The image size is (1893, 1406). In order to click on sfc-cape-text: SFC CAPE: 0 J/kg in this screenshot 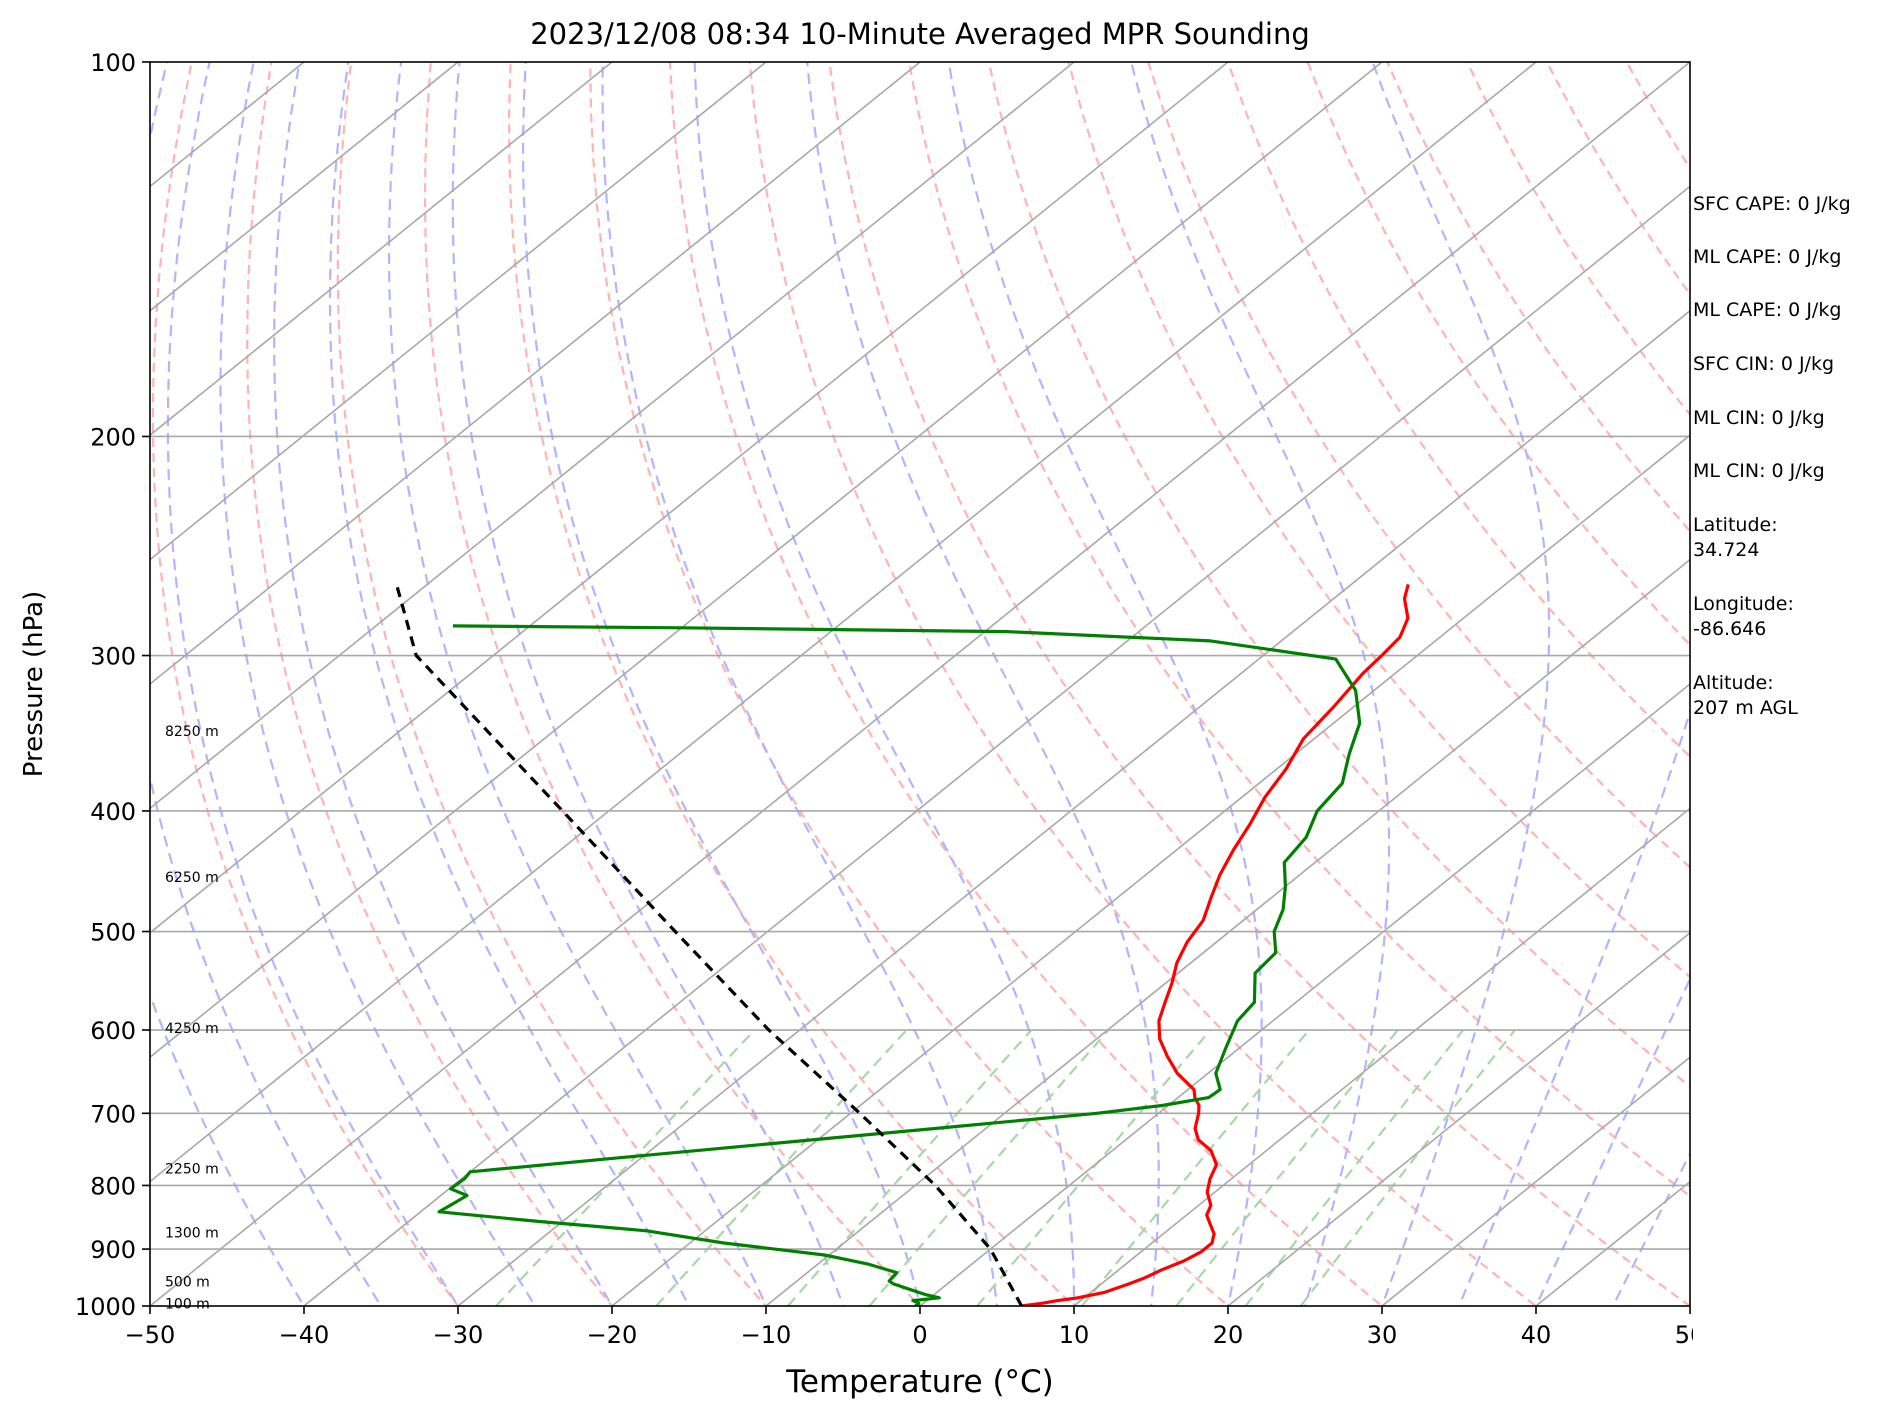, I will do `click(1772, 204)`.